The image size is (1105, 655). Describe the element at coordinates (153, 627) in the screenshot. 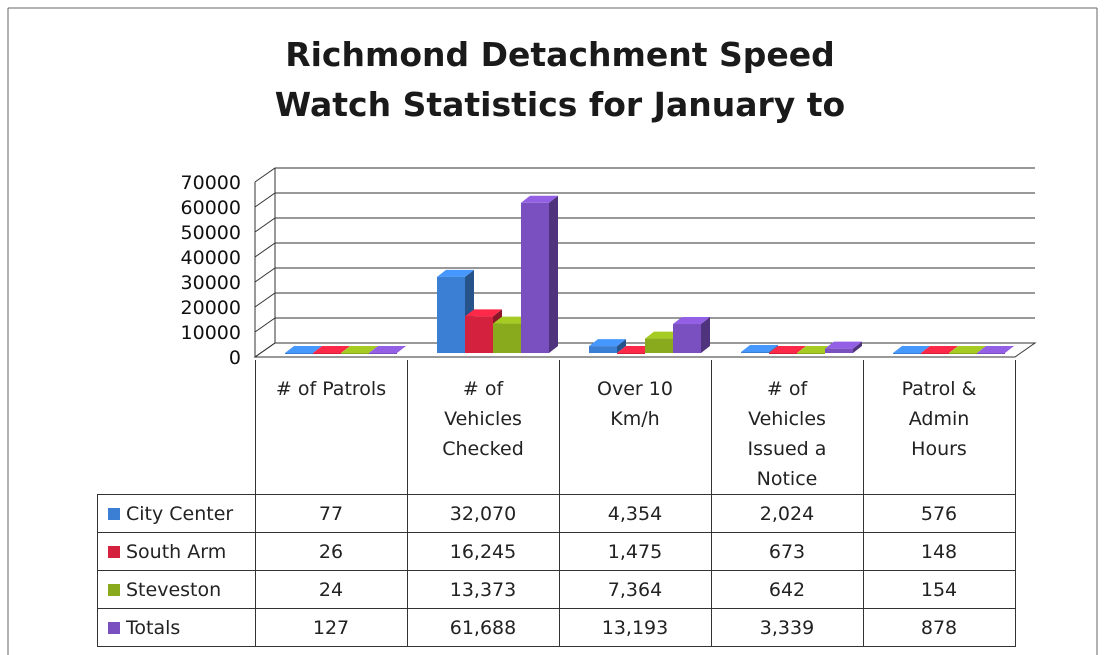

I see `legend-label: Totals` at that location.